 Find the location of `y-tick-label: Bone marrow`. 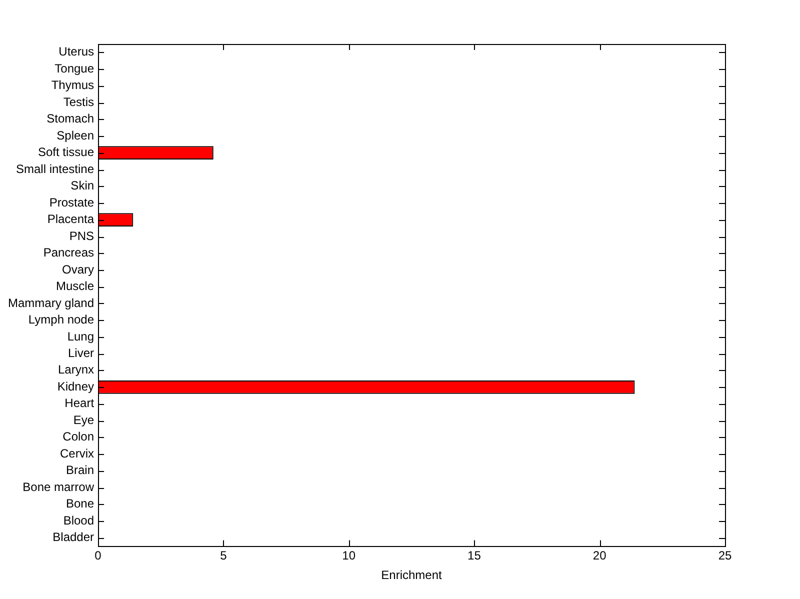

y-tick-label: Bone marrow is located at coordinates (58, 487).